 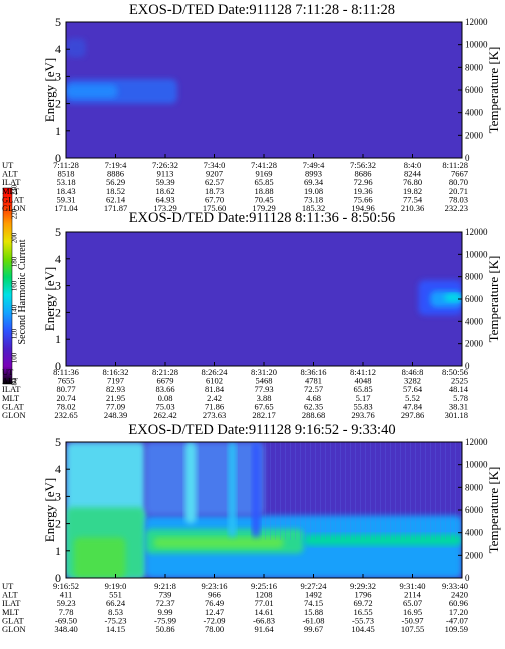 I want to click on info-row-label: ALT, so click(x=10, y=381).